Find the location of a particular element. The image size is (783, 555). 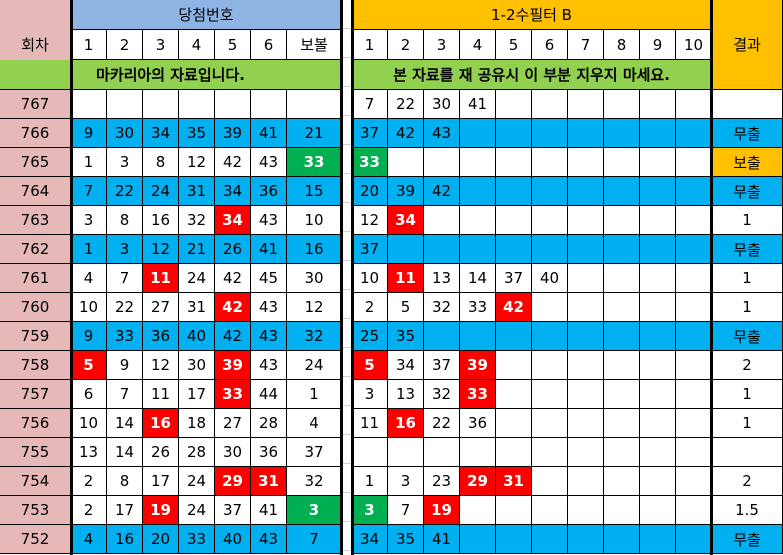

winning-number-cell: 17 is located at coordinates (197, 394).